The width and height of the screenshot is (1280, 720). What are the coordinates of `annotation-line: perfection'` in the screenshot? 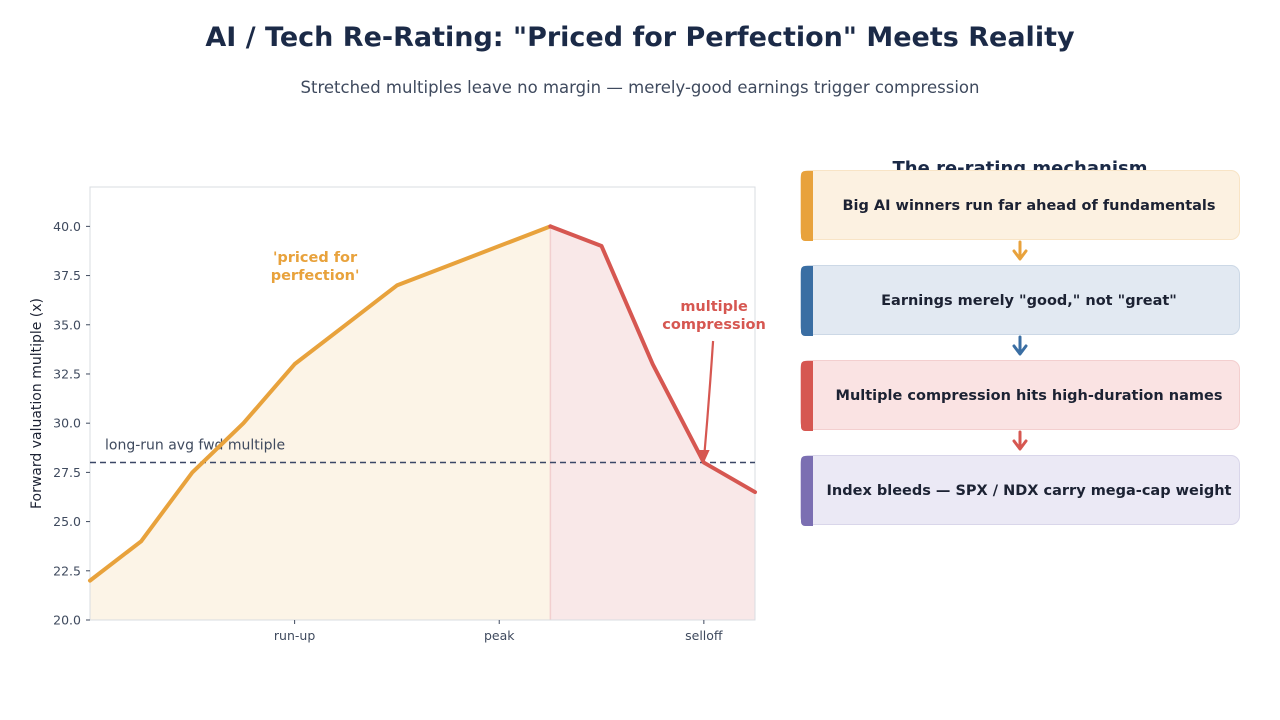 It's located at (315, 276).